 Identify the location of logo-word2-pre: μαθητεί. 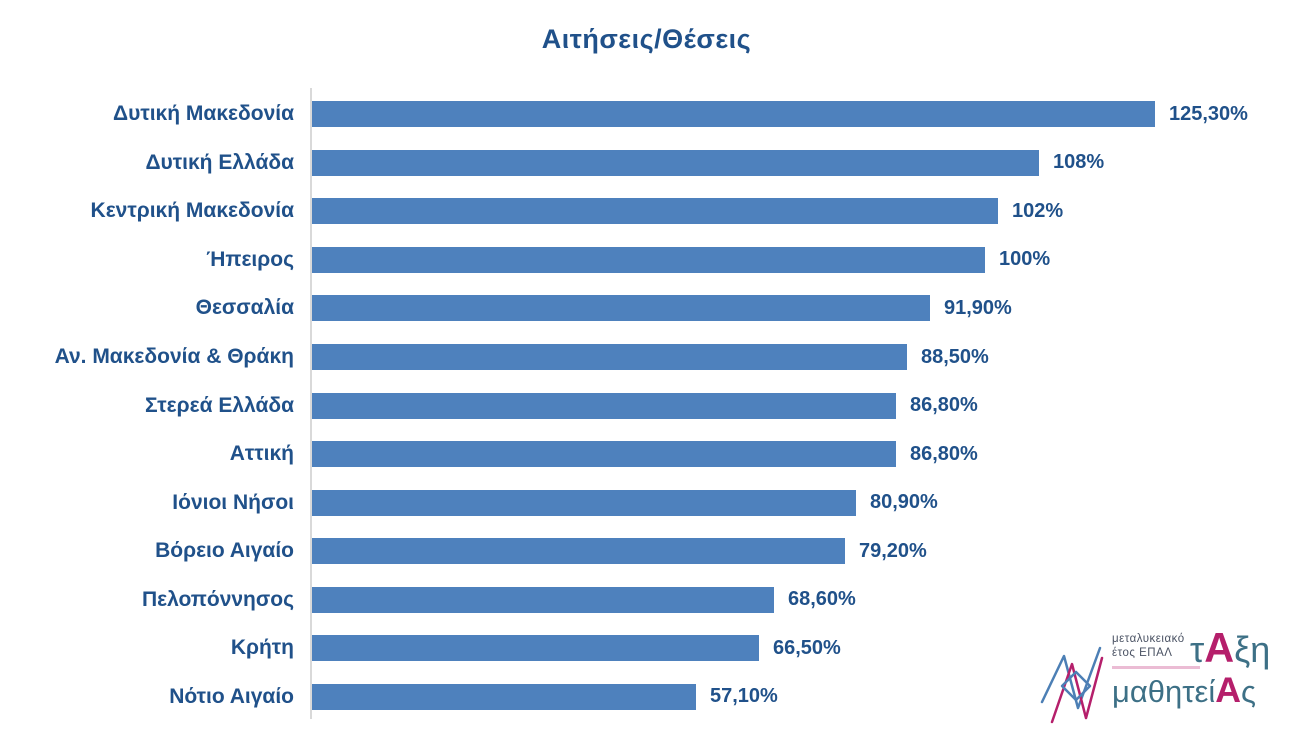
(1164, 691).